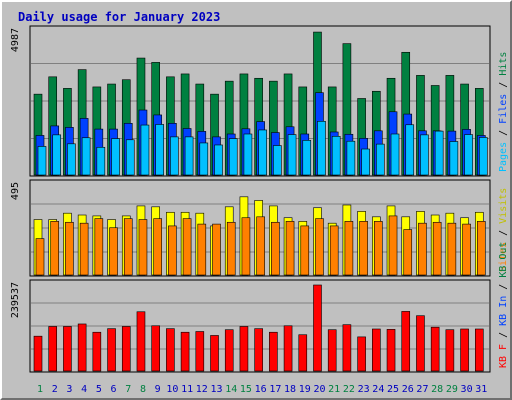  What do you see at coordinates (422, 389) in the screenshot?
I see `day-label-27: 27` at bounding box center [422, 389].